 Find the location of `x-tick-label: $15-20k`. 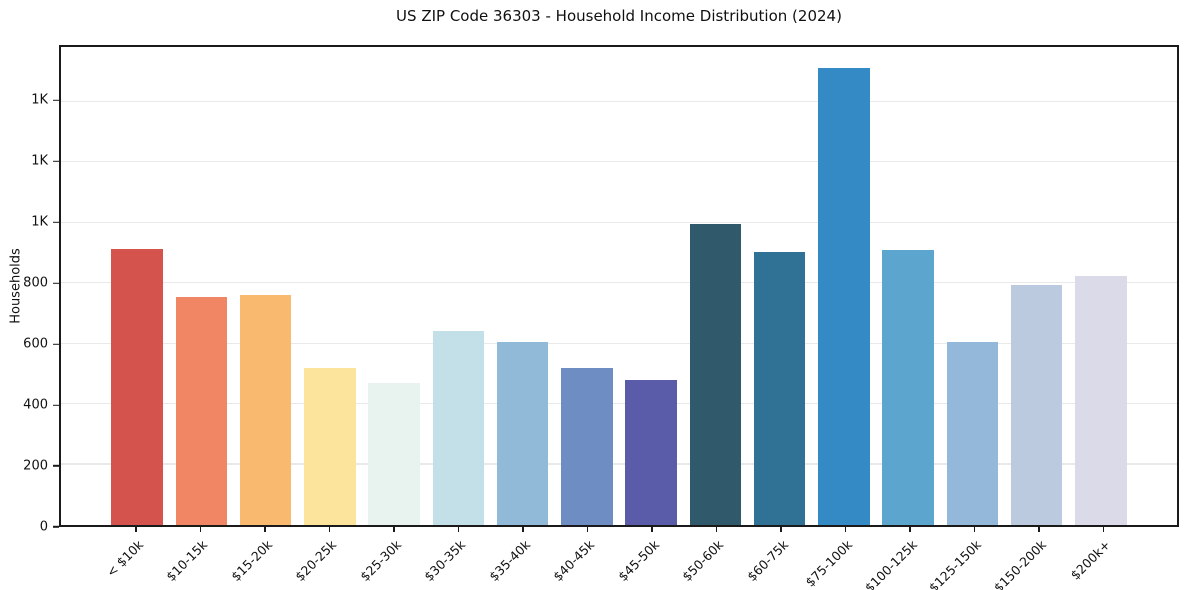

x-tick-label: $15-20k is located at coordinates (251, 561).